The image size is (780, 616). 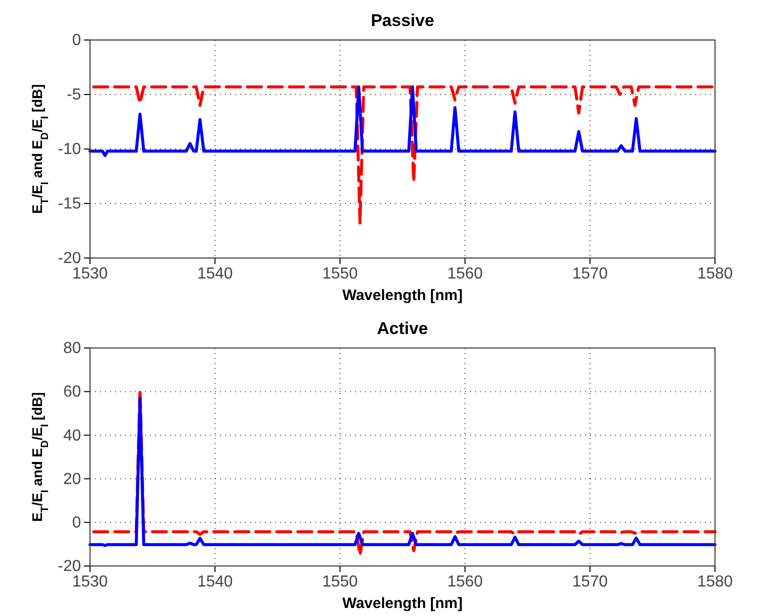 I want to click on y-tick-label: -10, so click(x=70, y=149).